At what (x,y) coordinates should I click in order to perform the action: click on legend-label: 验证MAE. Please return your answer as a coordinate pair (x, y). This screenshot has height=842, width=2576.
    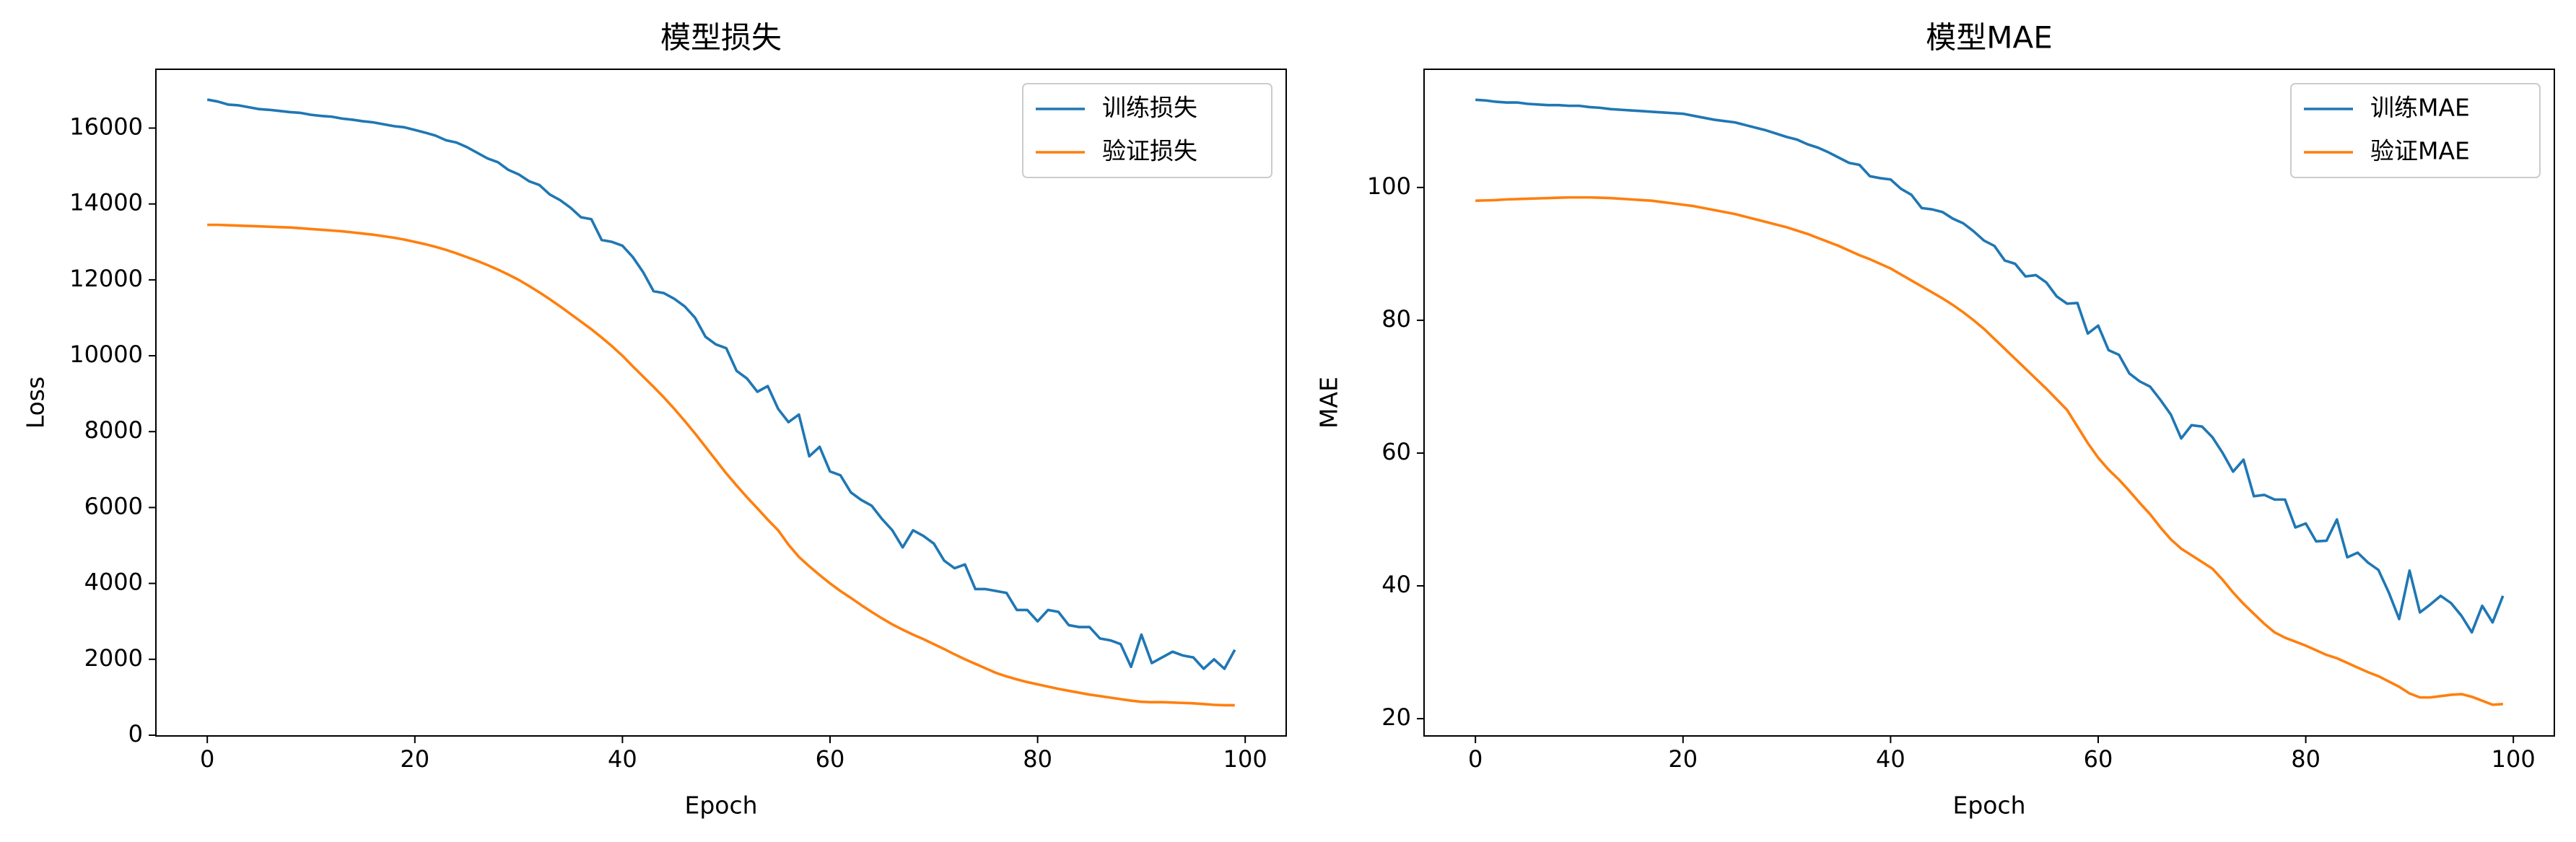
    Looking at the image, I should click on (2420, 151).